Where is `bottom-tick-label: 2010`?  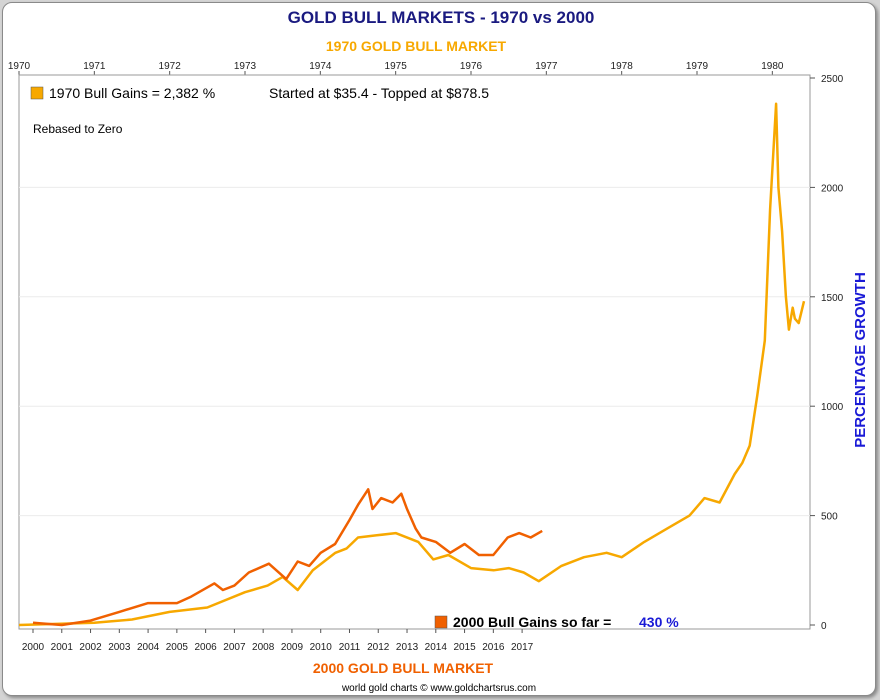
bottom-tick-label: 2010 is located at coordinates (321, 647).